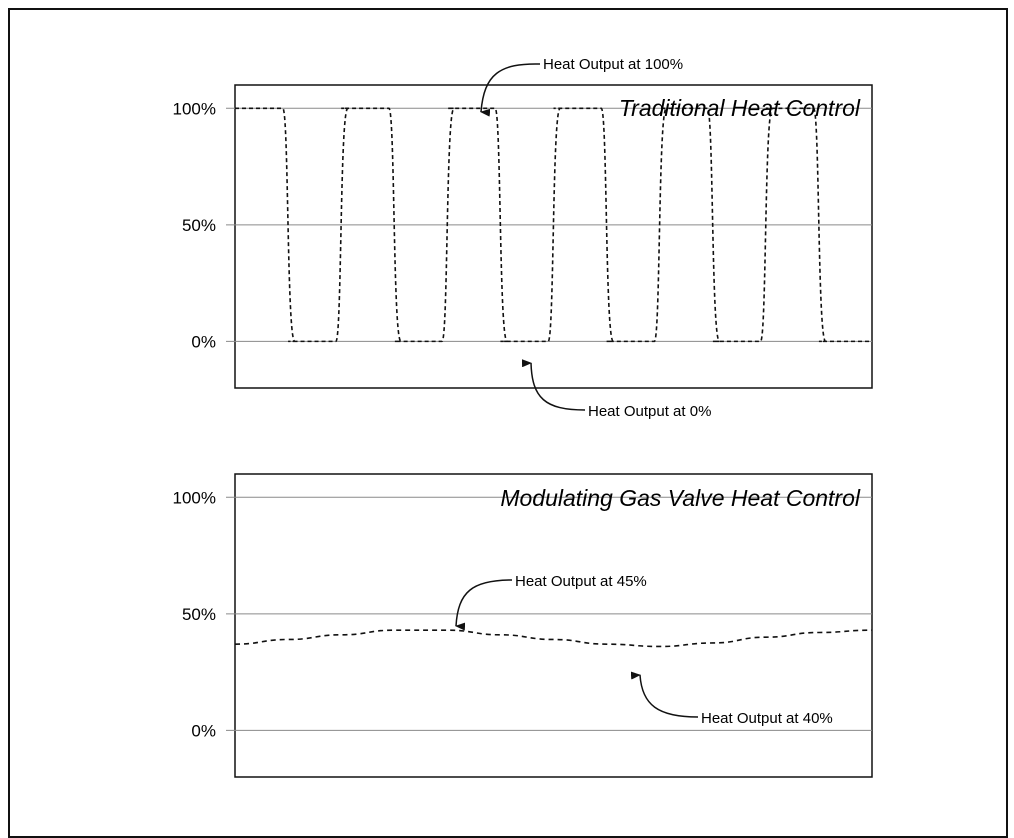 This screenshot has width=1014, height=838. Describe the element at coordinates (767, 718) in the screenshot. I see `annotation-label-40: Heat Output at 40%` at that location.